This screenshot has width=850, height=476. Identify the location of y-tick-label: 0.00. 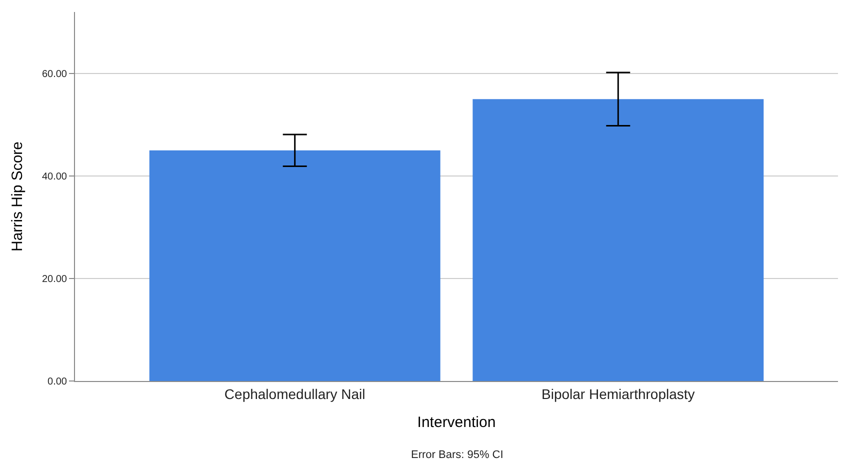
(58, 382).